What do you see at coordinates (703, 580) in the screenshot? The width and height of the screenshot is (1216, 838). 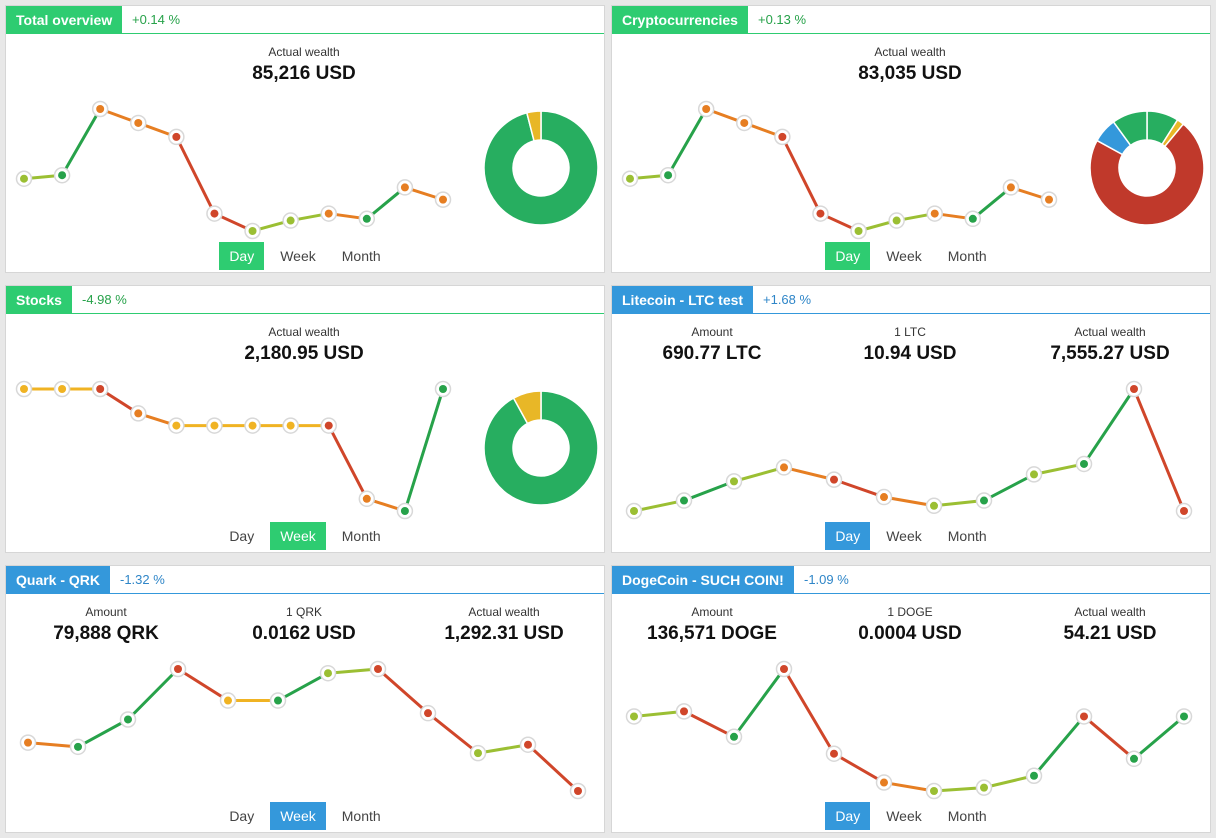 I see `panel-title: DogeCoin - SUCH COIN!` at bounding box center [703, 580].